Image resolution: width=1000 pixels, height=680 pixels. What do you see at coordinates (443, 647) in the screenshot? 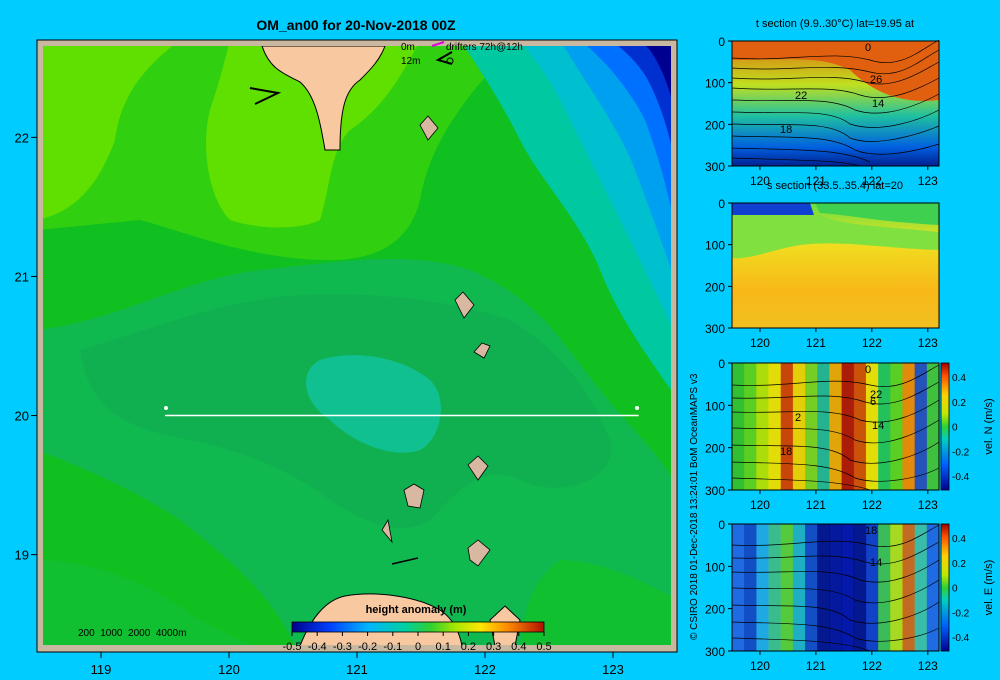
I see `colorbar-tick-label: 0.1` at bounding box center [443, 647].